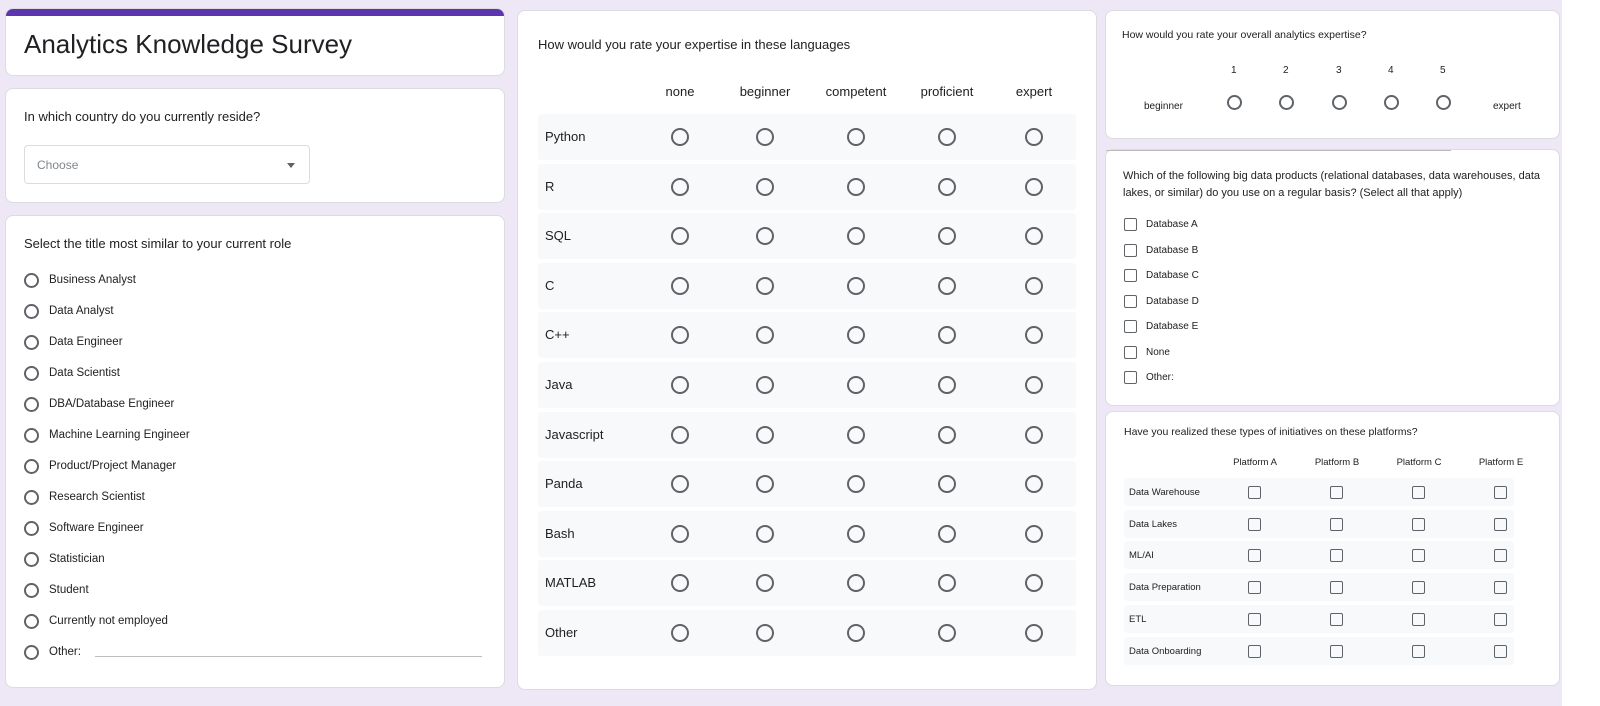 This screenshot has height=706, width=1600. Describe the element at coordinates (56, 590) in the screenshot. I see `role-option: Student` at that location.